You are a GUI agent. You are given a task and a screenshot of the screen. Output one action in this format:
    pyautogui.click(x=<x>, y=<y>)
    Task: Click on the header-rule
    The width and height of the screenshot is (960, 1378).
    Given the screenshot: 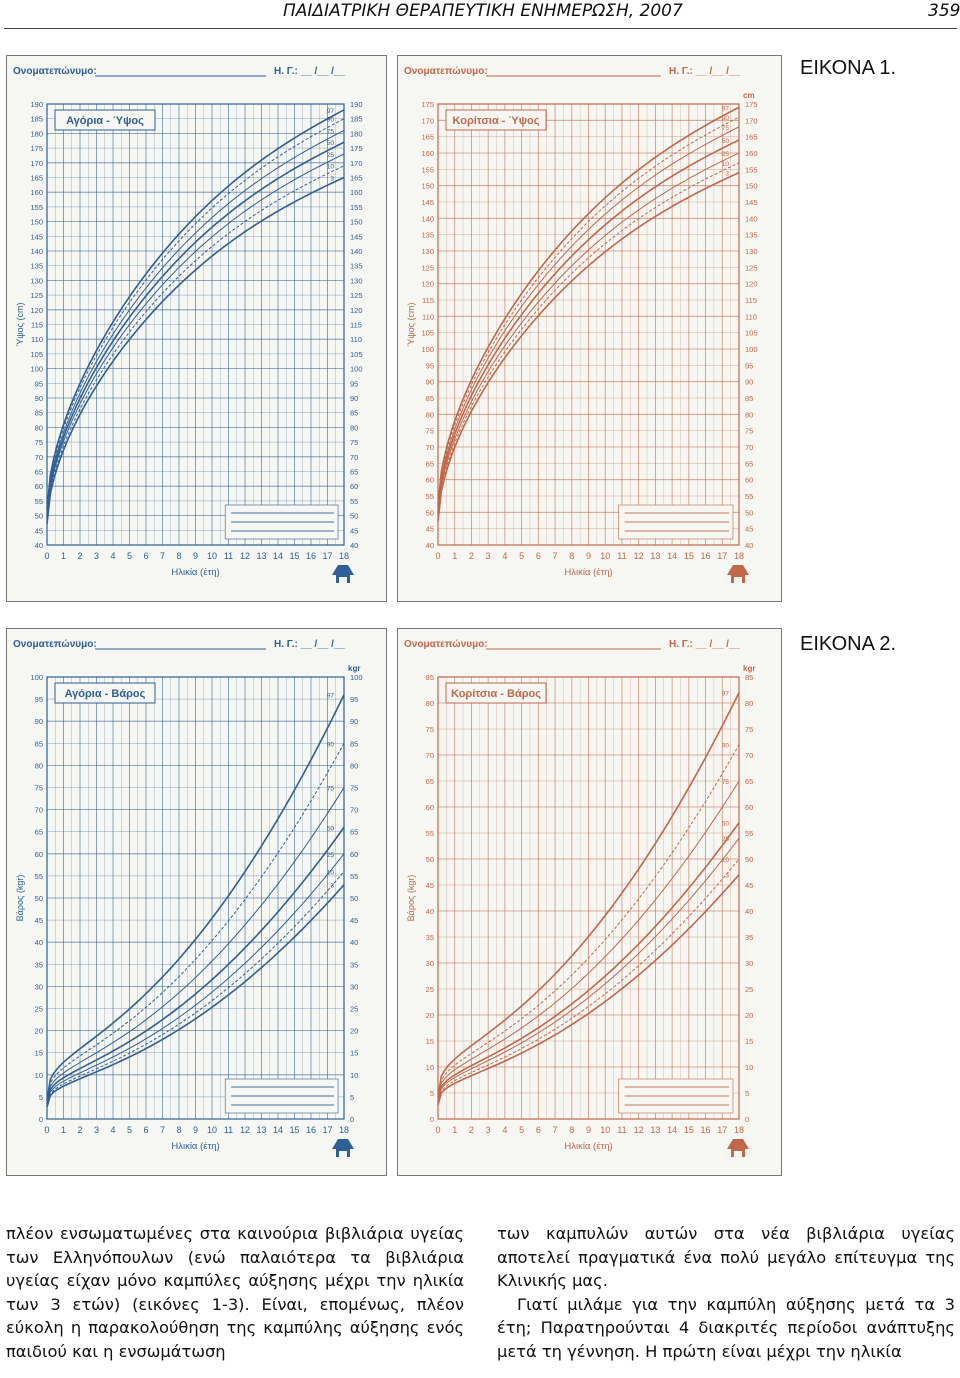 What is the action you would take?
    pyautogui.click(x=480, y=28)
    